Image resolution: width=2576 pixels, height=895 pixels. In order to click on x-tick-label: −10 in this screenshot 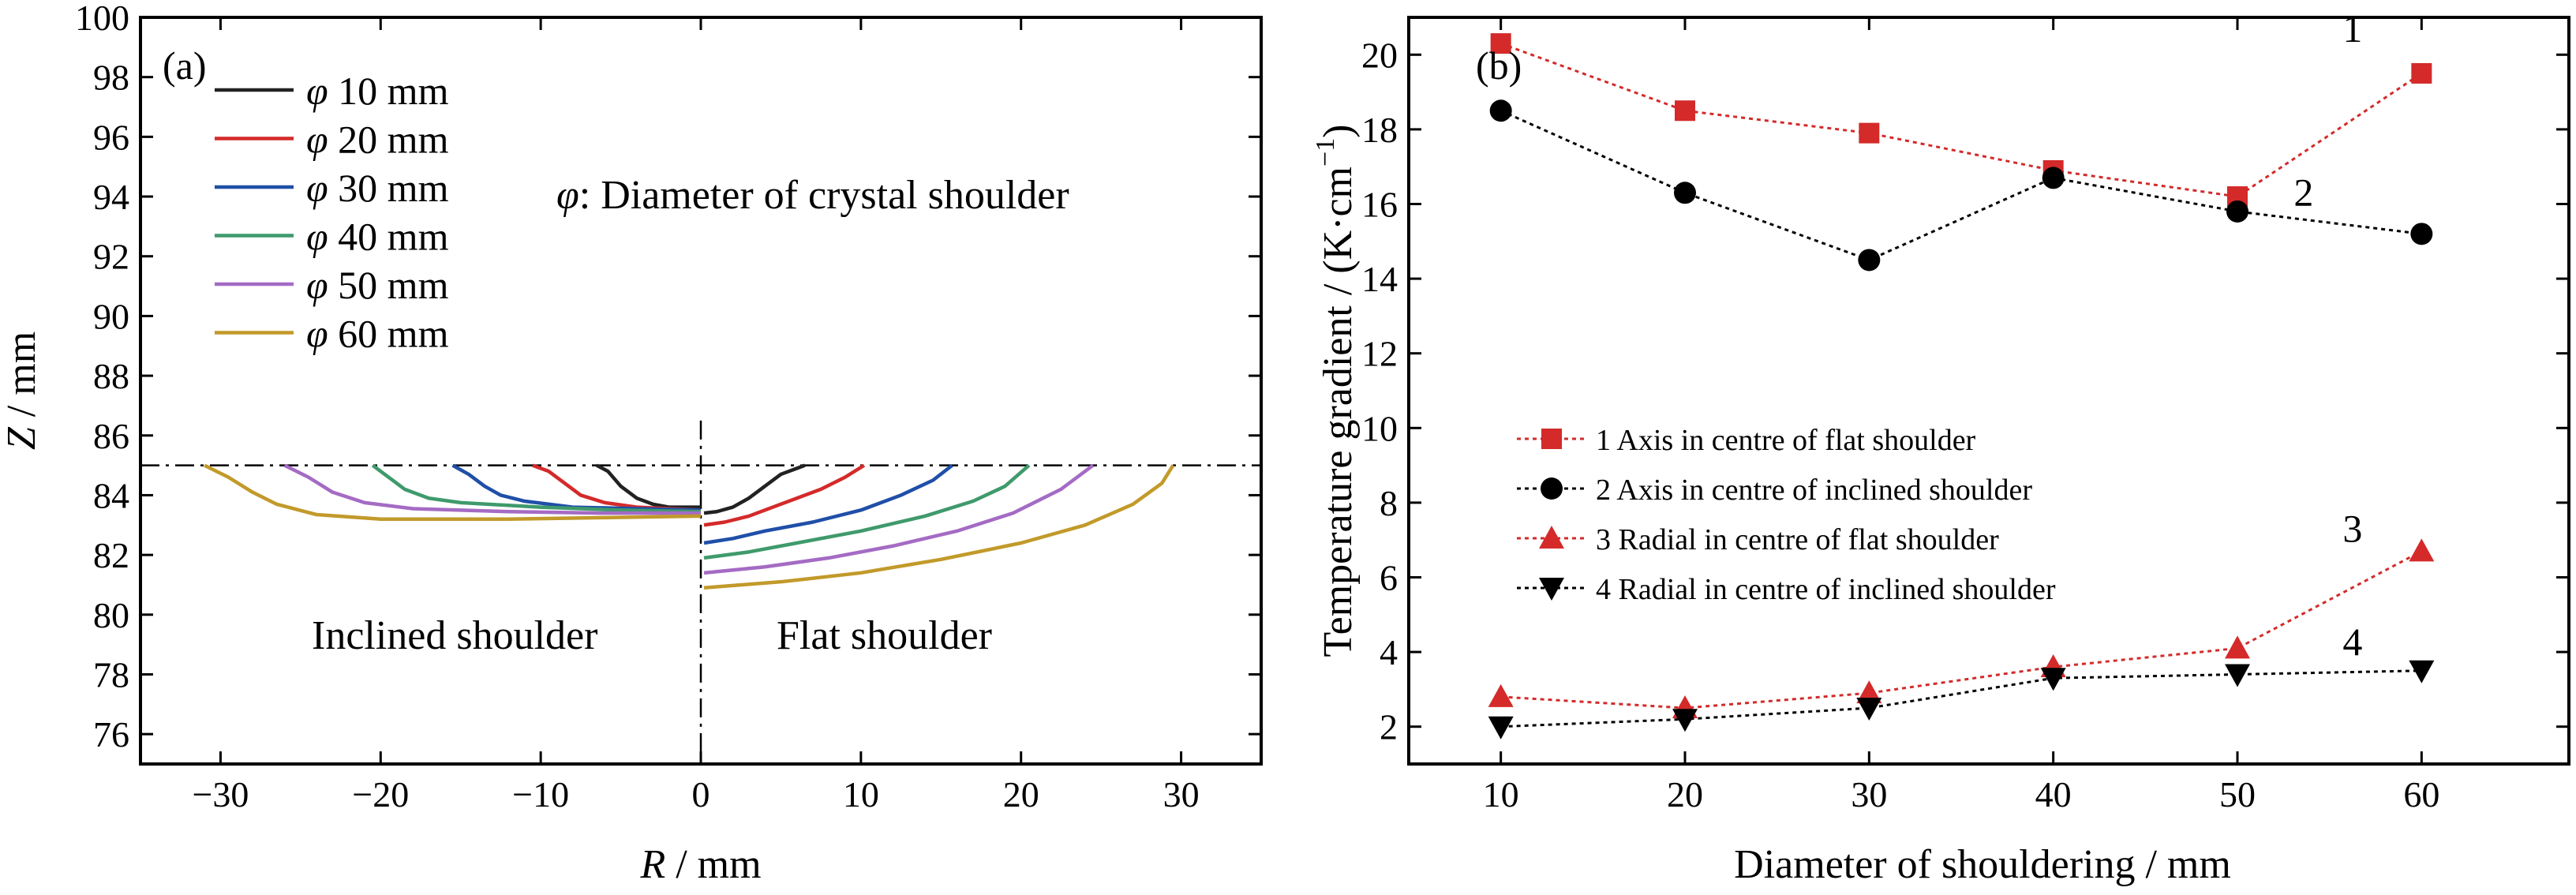, I will do `click(540, 794)`.